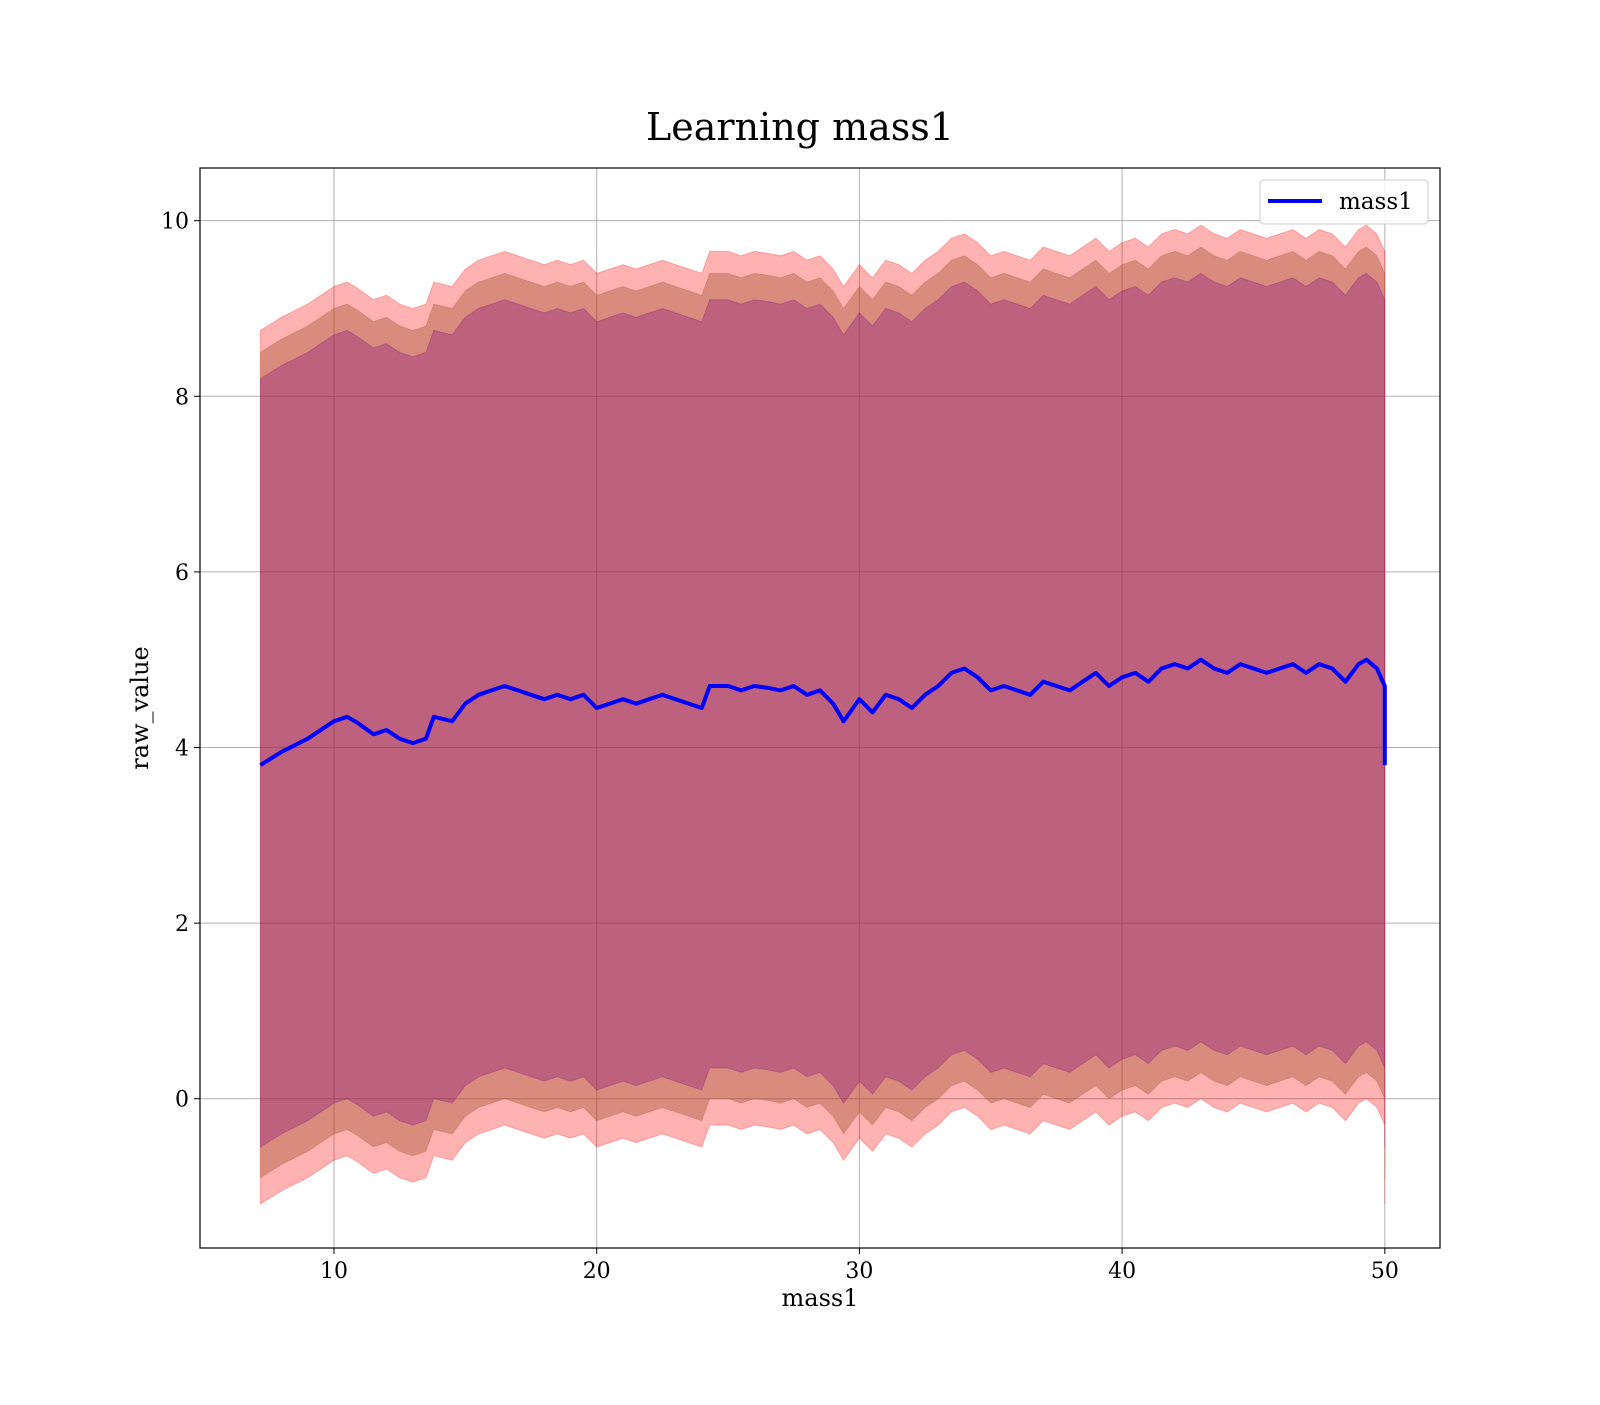 This screenshot has width=1600, height=1405. I want to click on y-tick-label: 10, so click(175, 222).